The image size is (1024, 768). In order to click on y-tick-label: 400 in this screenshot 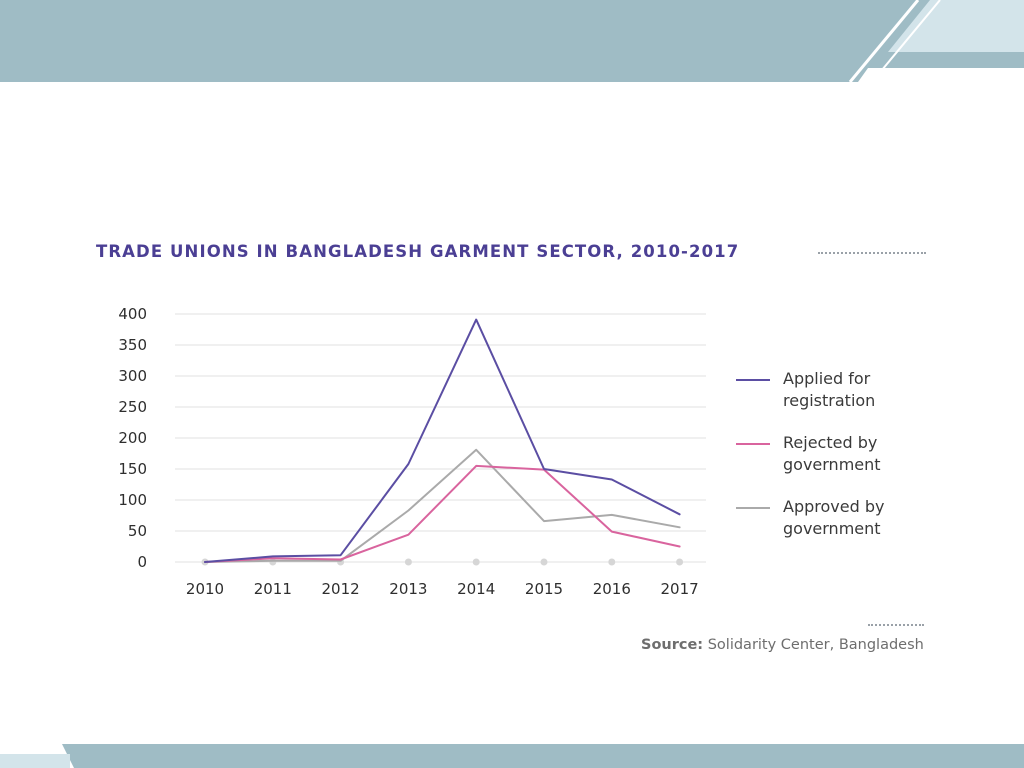, I will do `click(132, 314)`.